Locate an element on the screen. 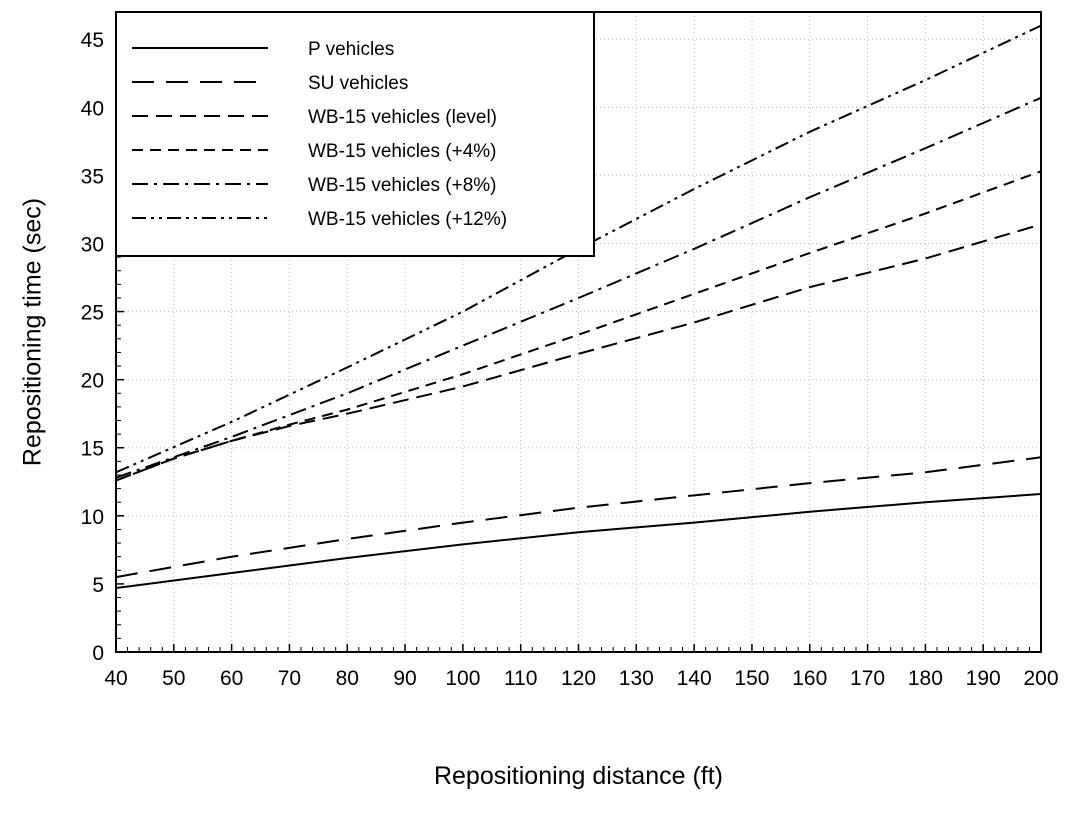 The width and height of the screenshot is (1069, 822). x-tick-label: 60 is located at coordinates (231, 678).